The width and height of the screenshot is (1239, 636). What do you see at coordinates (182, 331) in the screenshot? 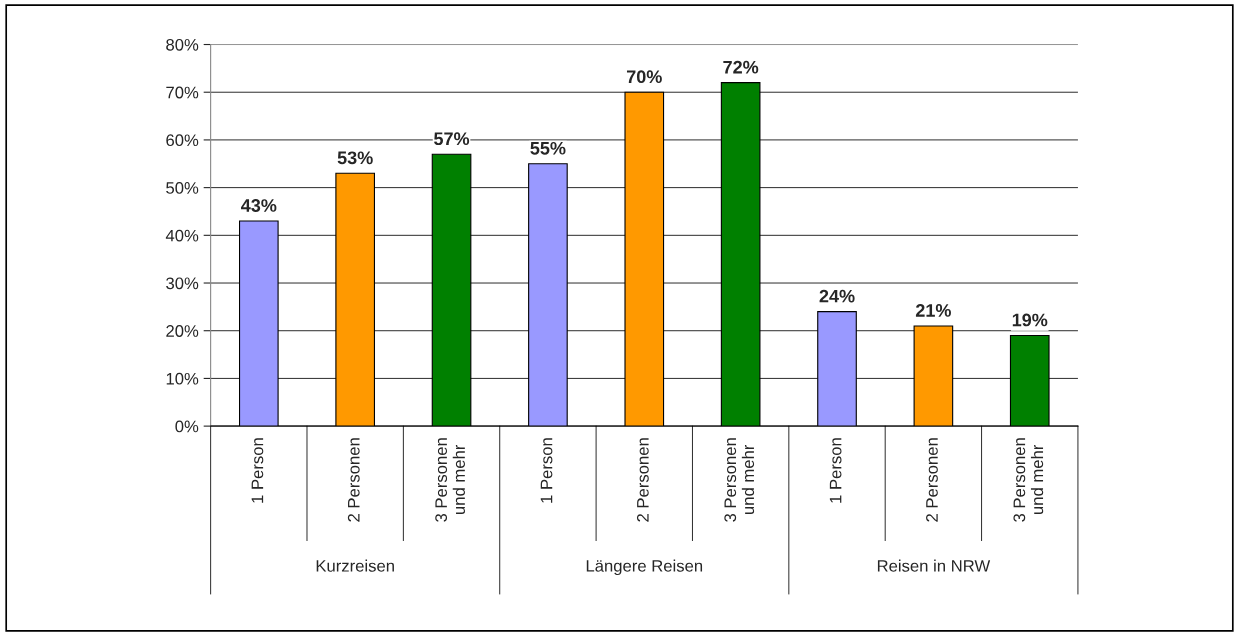
I see `y-tick-label: 20%` at bounding box center [182, 331].